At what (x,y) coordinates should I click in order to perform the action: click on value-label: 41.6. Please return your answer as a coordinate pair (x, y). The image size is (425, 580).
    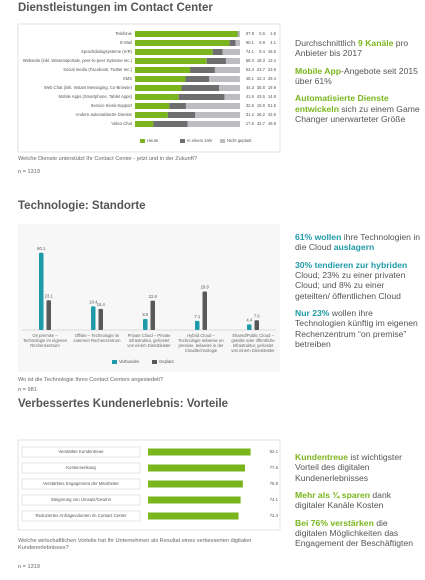
    Looking at the image, I should click on (250, 96).